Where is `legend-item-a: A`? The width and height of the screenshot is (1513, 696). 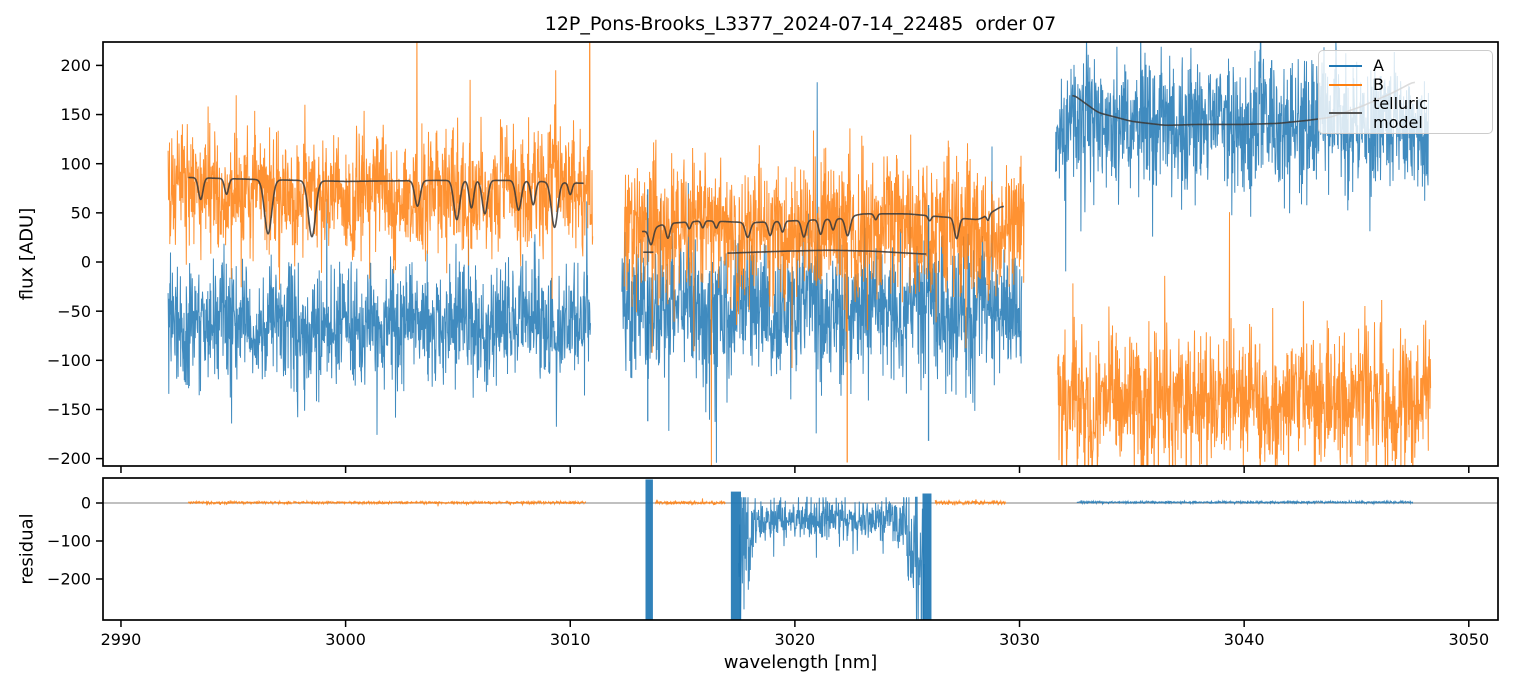
legend-item-a: A is located at coordinates (1405, 65).